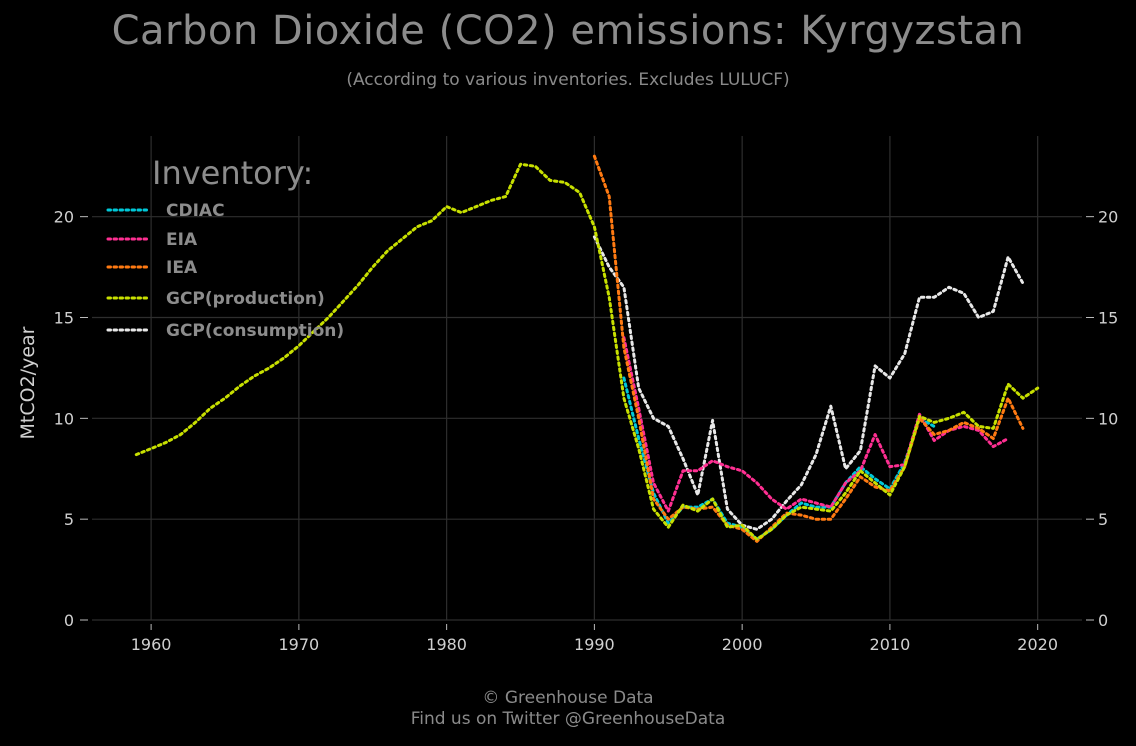 This screenshot has height=746, width=1136. What do you see at coordinates (232, 173) in the screenshot?
I see `legend-title: Inventory:` at bounding box center [232, 173].